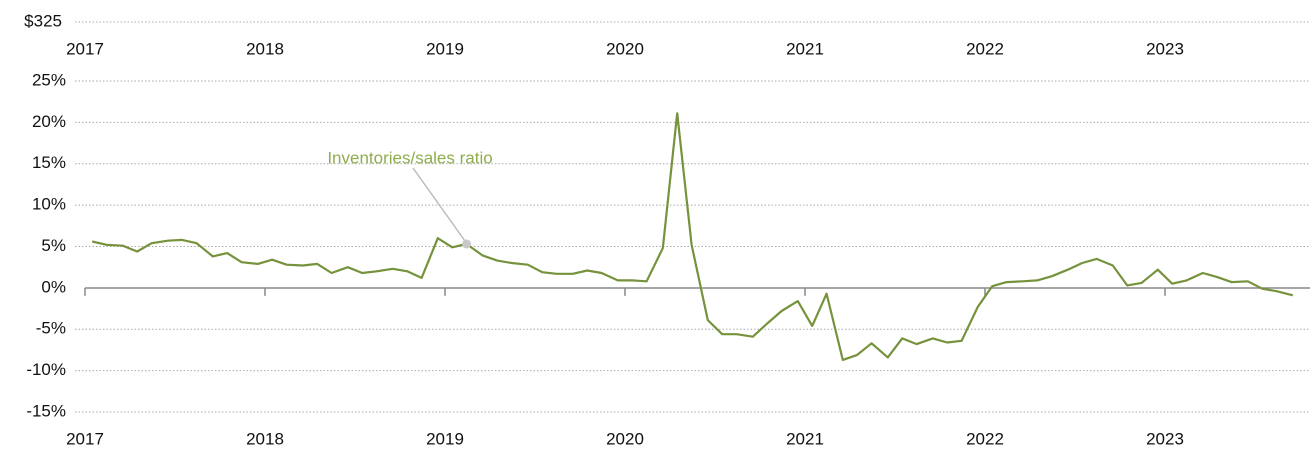  What do you see at coordinates (46, 369) in the screenshot?
I see `y-tick-label: -10%` at bounding box center [46, 369].